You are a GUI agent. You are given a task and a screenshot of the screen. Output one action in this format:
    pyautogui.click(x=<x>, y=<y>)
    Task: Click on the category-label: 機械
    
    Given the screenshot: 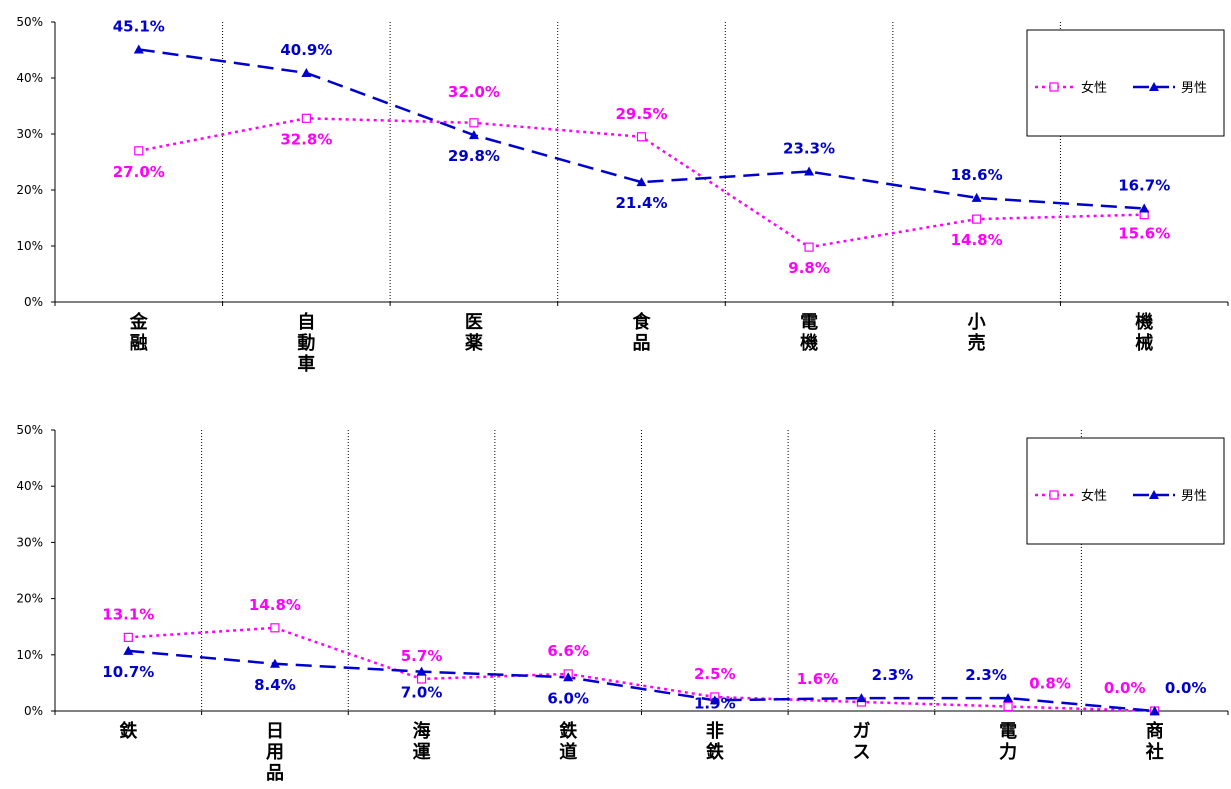 What is the action you would take?
    pyautogui.click(x=1144, y=332)
    